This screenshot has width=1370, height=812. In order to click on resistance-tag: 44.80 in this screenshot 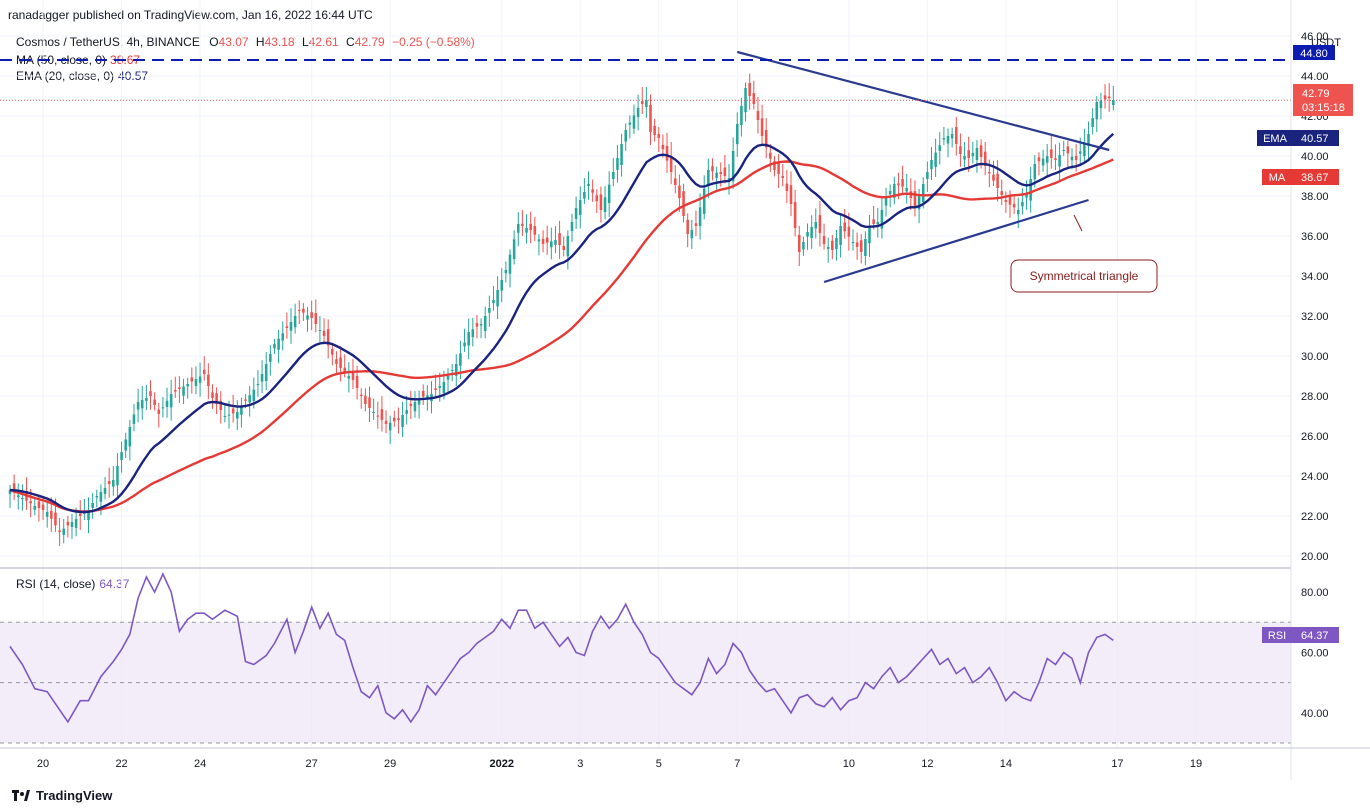, I will do `click(1314, 52)`.